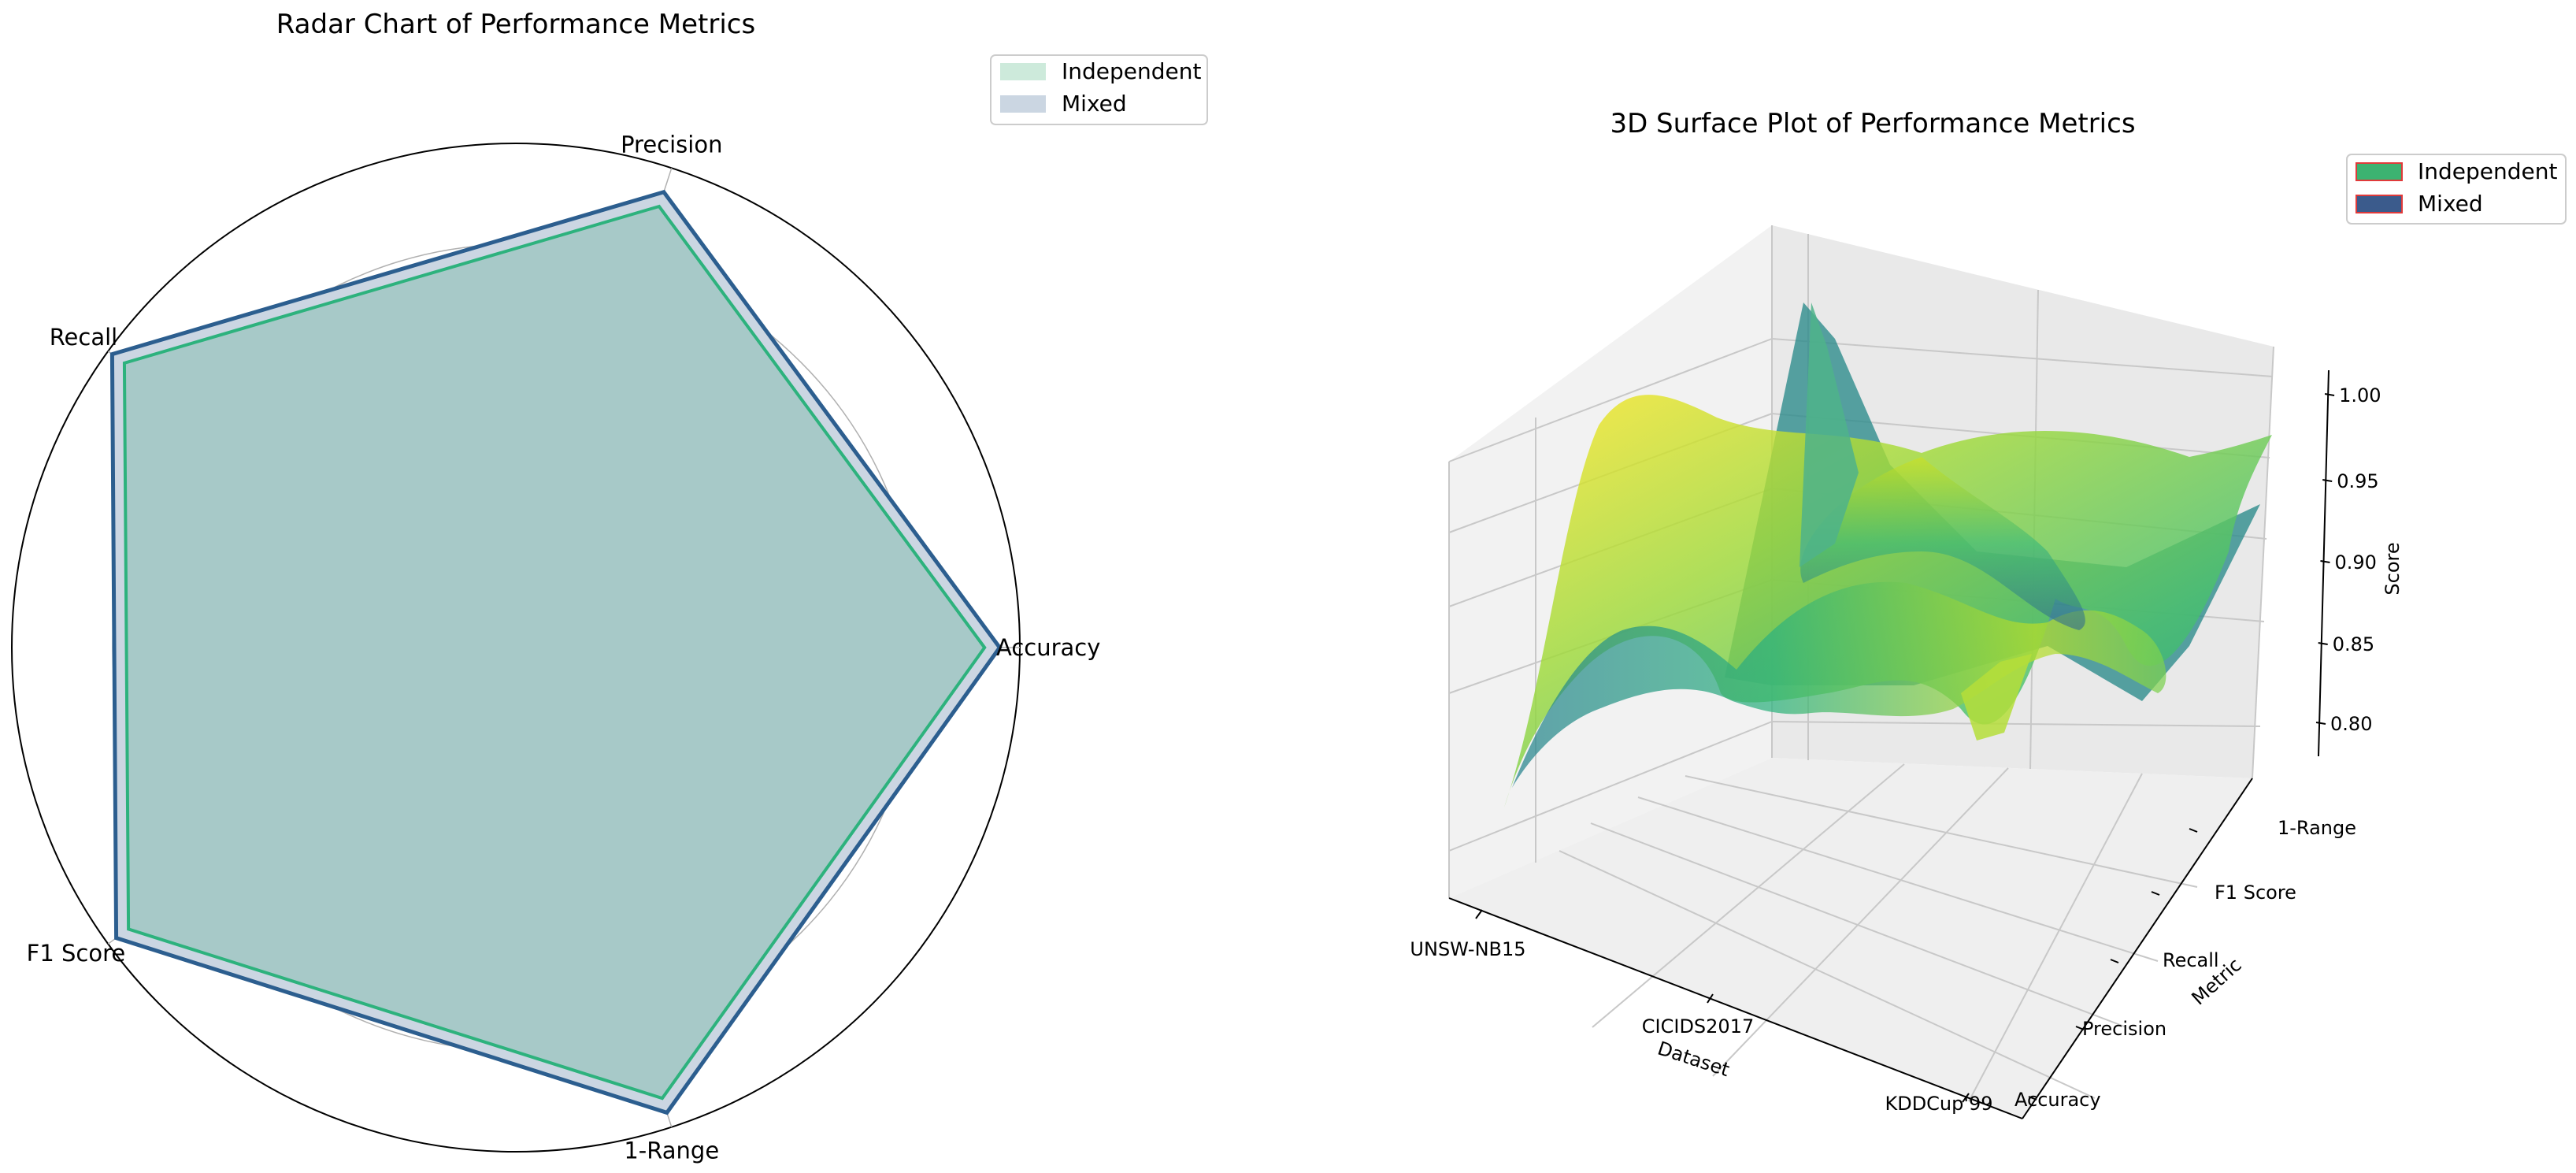 This screenshot has width=2576, height=1173. I want to click on legend-swatch-independent-3d, so click(2379, 171).